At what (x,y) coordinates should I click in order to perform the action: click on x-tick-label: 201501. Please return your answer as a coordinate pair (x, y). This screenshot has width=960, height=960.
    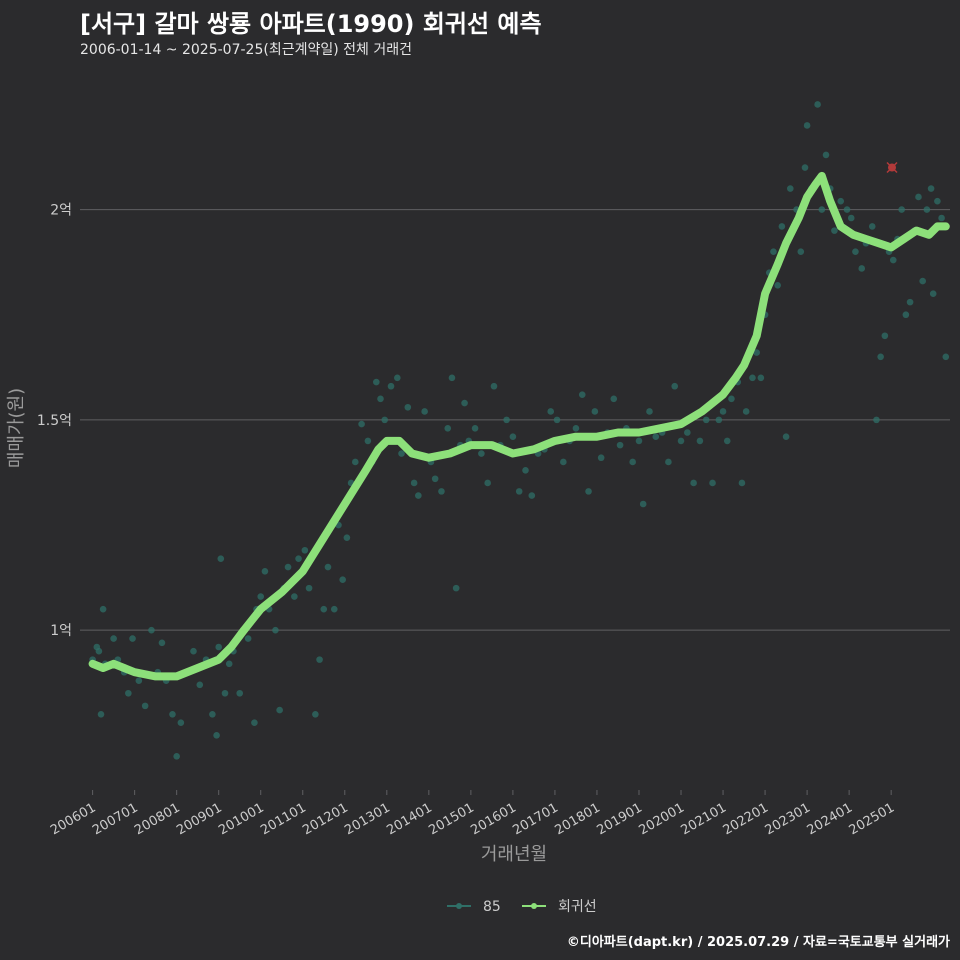
    Looking at the image, I should click on (451, 819).